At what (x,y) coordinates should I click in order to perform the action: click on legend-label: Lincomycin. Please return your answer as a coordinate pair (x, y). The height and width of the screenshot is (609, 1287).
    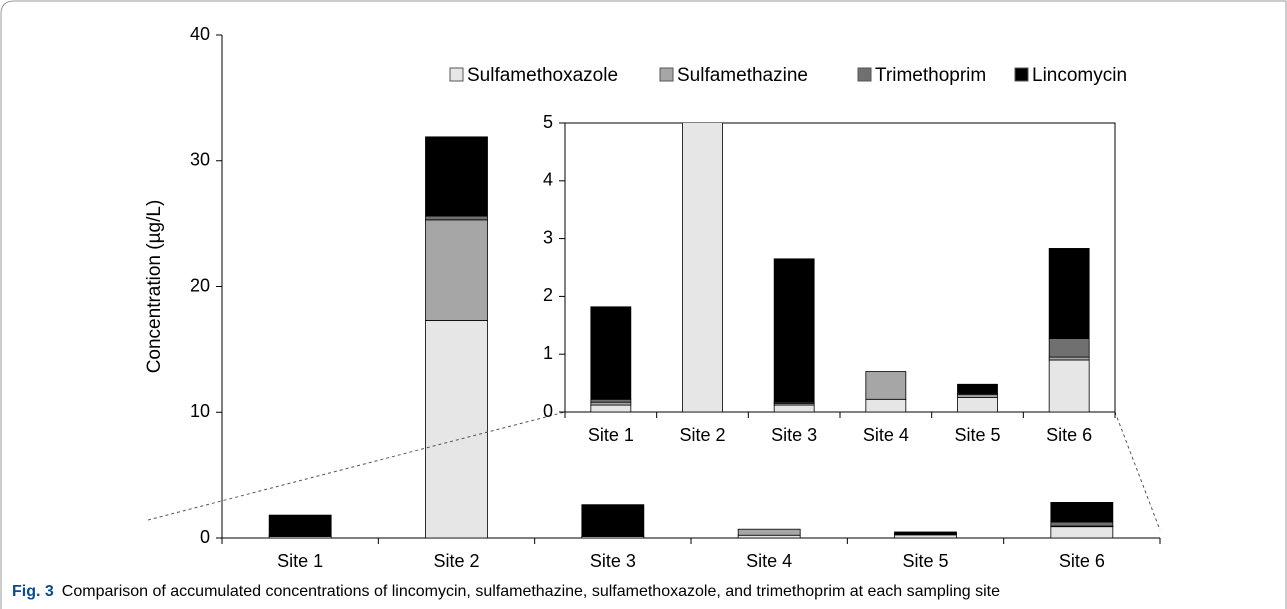
    Looking at the image, I should click on (1079, 75).